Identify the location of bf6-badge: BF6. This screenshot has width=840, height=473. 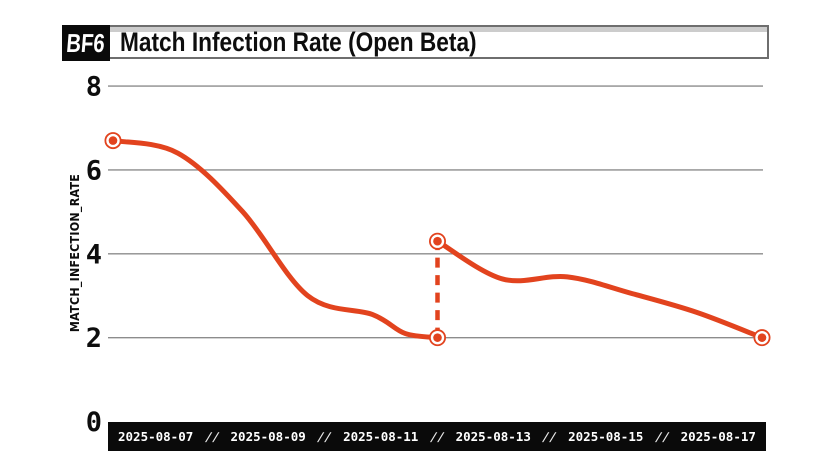
(86, 43).